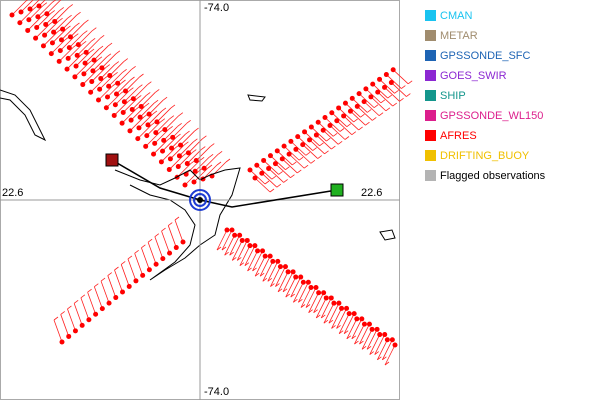  What do you see at coordinates (216, 392) in the screenshot?
I see `axis-label-bottom: -74.0` at bounding box center [216, 392].